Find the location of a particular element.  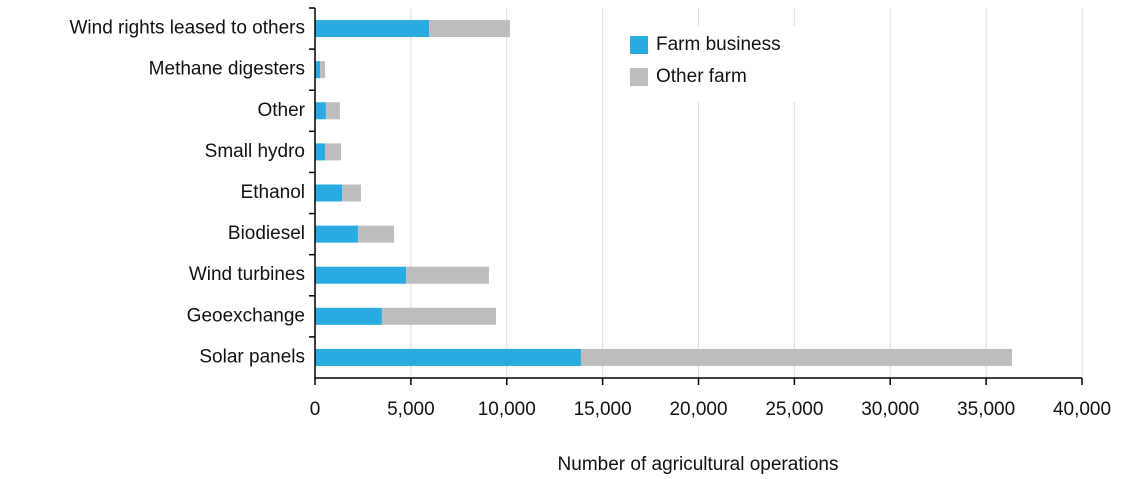

x-tick-label: 30,000 is located at coordinates (890, 409).